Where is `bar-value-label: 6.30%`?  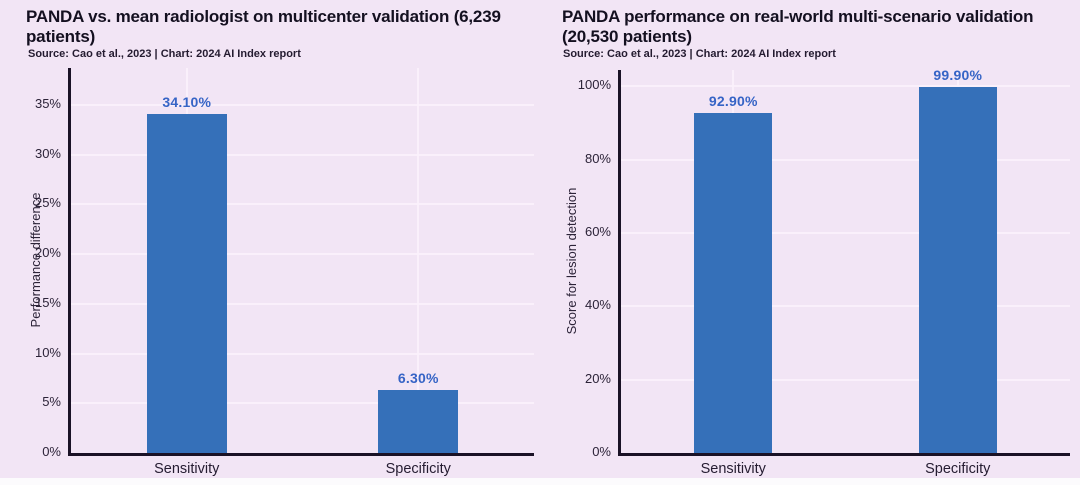
bar-value-label: 6.30% is located at coordinates (418, 378).